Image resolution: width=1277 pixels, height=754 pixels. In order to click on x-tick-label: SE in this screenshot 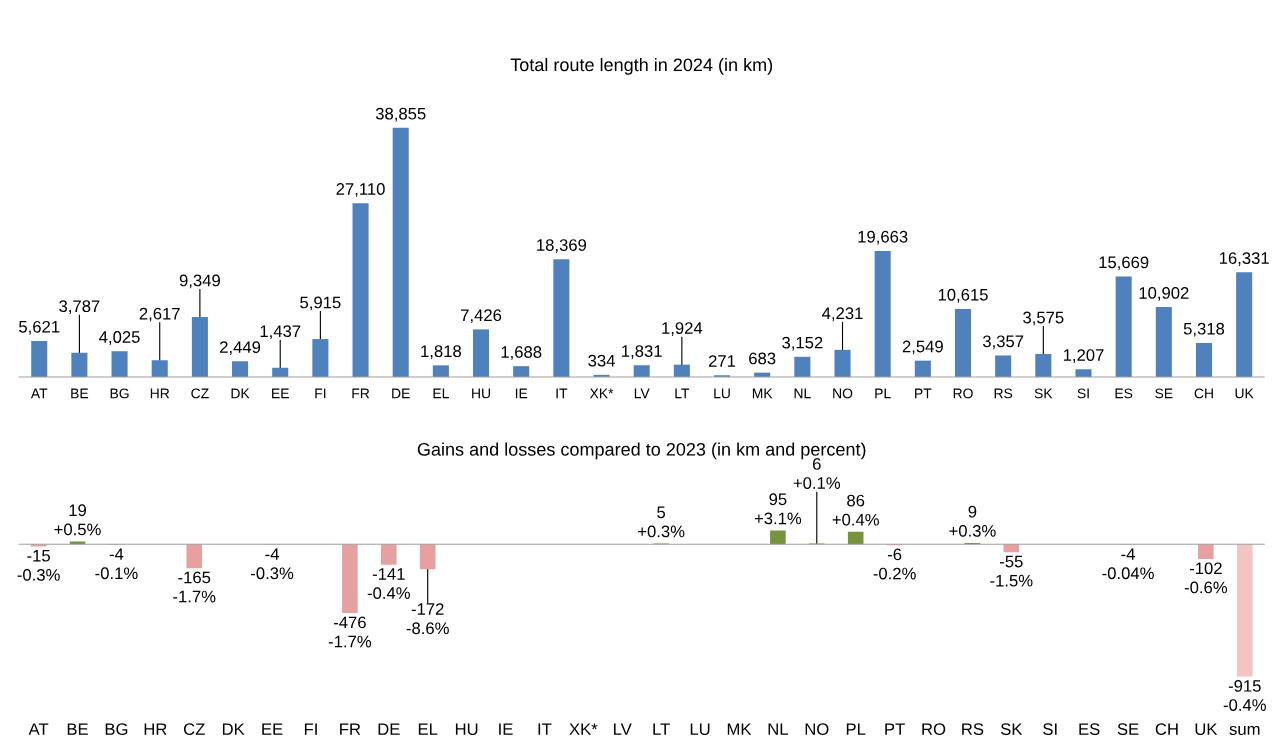, I will do `click(1164, 393)`.